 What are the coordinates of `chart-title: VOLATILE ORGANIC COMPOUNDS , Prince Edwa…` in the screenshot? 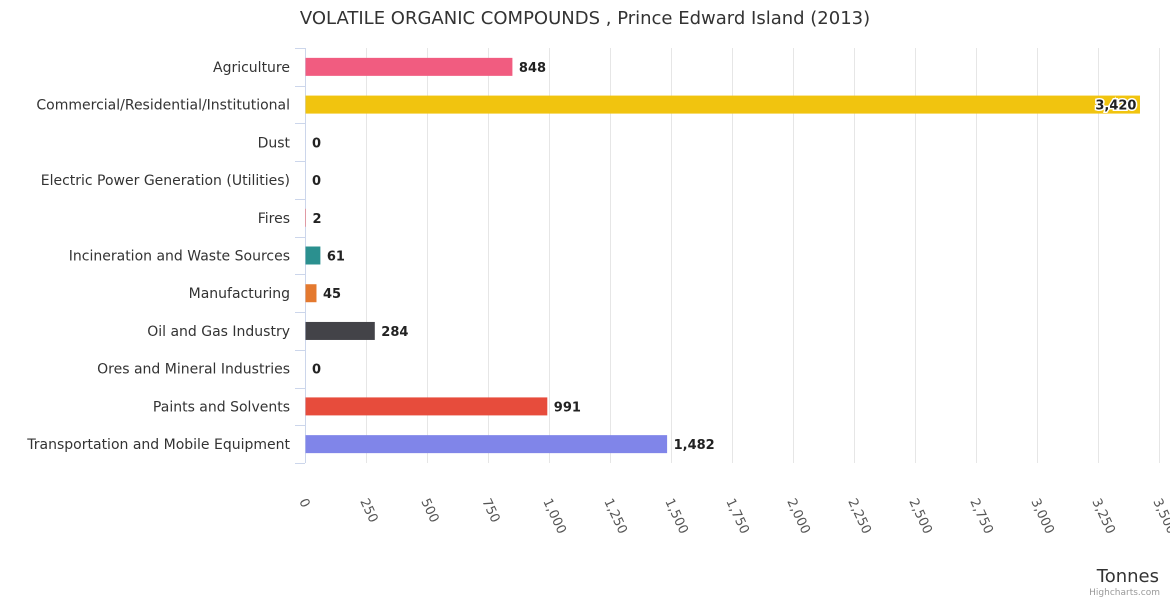 It's located at (585, 18).